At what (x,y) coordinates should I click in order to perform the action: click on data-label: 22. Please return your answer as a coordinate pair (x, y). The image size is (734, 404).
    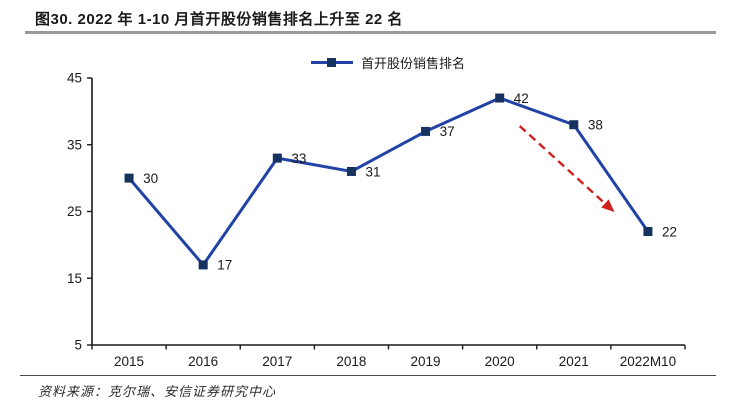
    Looking at the image, I should click on (669, 231).